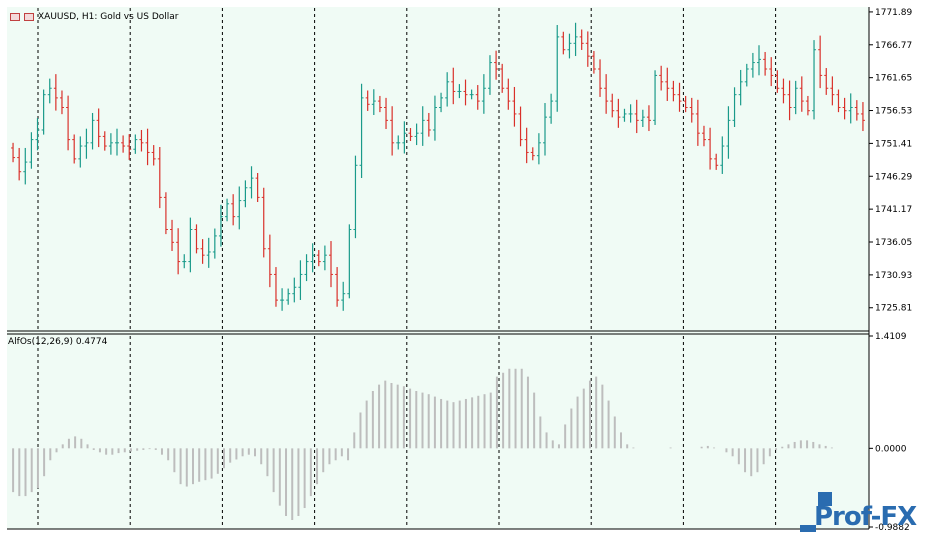 This screenshot has height=539, width=927. I want to click on price-tick-label: 1730.93, so click(893, 276).